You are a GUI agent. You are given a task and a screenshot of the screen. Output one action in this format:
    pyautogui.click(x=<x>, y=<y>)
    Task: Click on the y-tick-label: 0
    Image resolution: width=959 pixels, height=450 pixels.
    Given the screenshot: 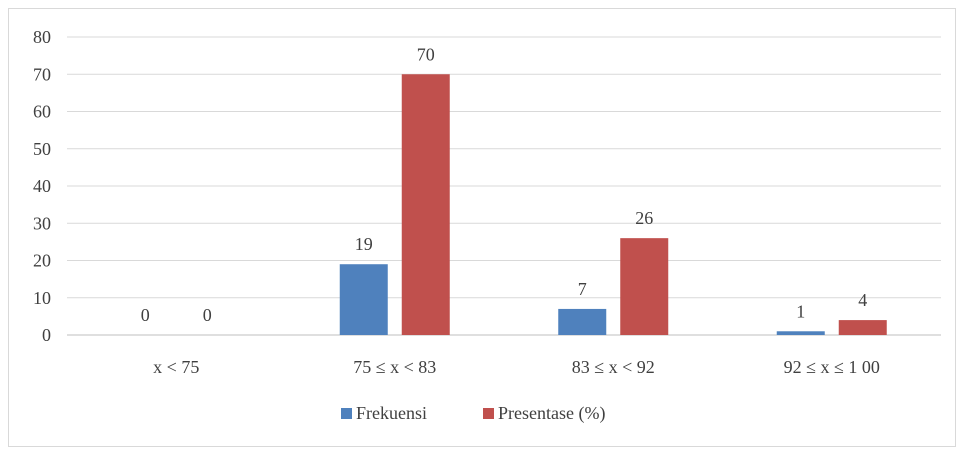 What is the action you would take?
    pyautogui.click(x=46, y=335)
    